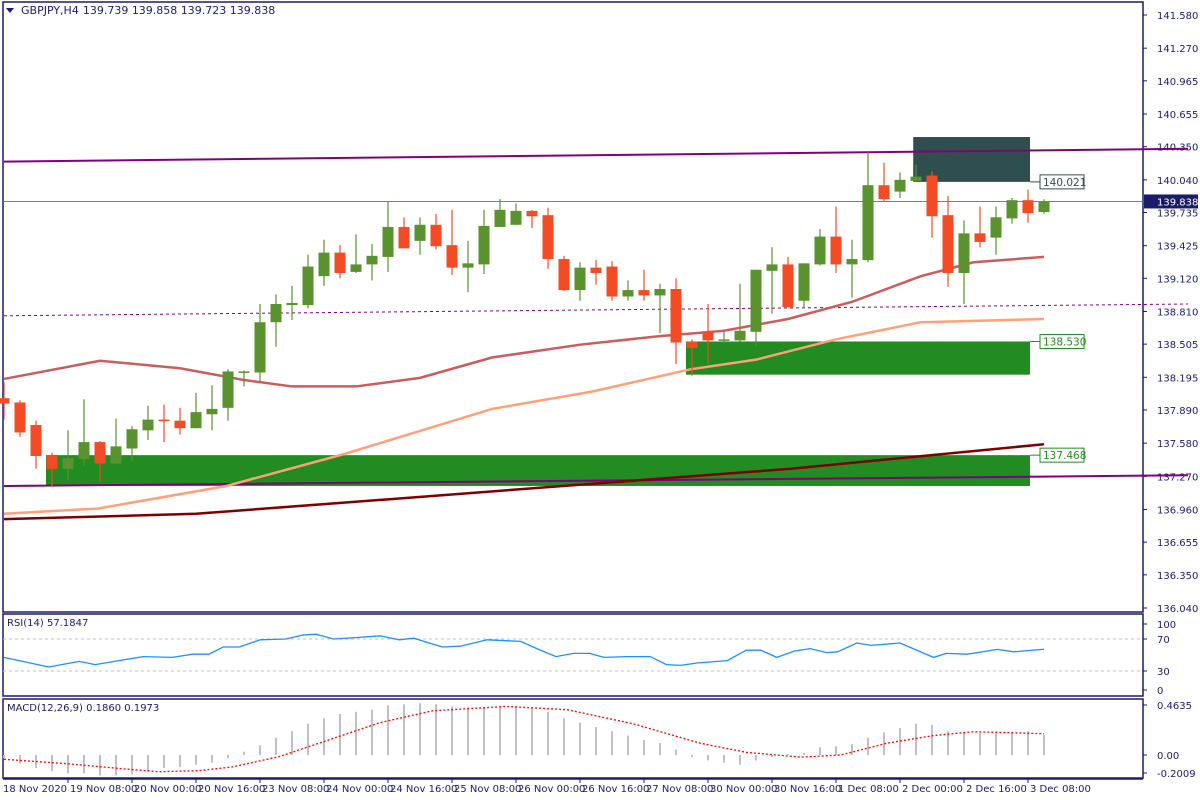 This screenshot has height=800, width=1200. I want to click on time-axis-label: 27 Nov 08:00, so click(679, 789).